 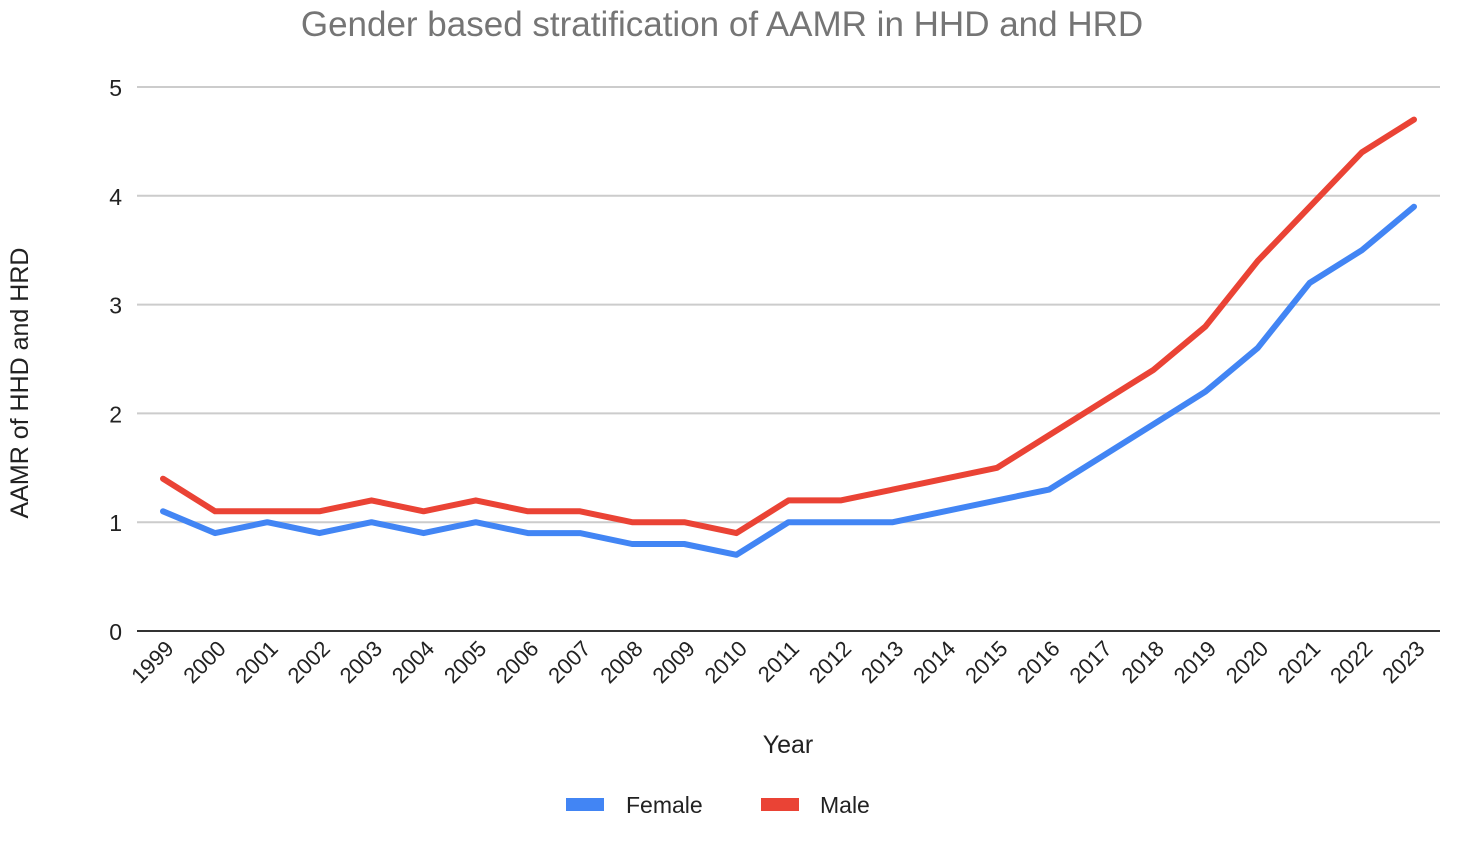 What do you see at coordinates (1299, 662) in the screenshot?
I see `x-tick-label: 2021` at bounding box center [1299, 662].